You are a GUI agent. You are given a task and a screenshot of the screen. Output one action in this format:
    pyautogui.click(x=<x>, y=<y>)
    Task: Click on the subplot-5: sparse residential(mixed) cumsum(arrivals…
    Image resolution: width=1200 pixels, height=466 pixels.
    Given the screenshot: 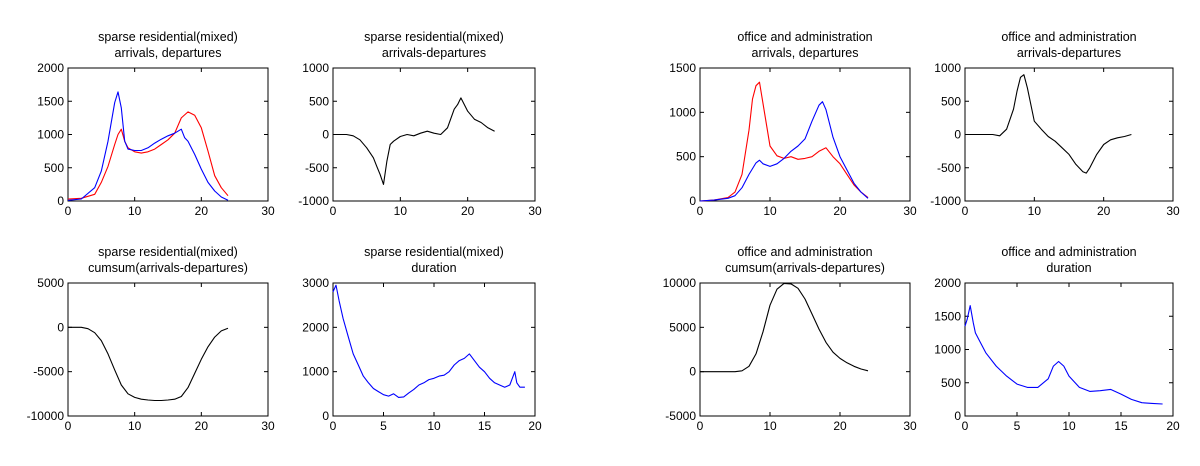 What is the action you would take?
    pyautogui.click(x=151, y=339)
    